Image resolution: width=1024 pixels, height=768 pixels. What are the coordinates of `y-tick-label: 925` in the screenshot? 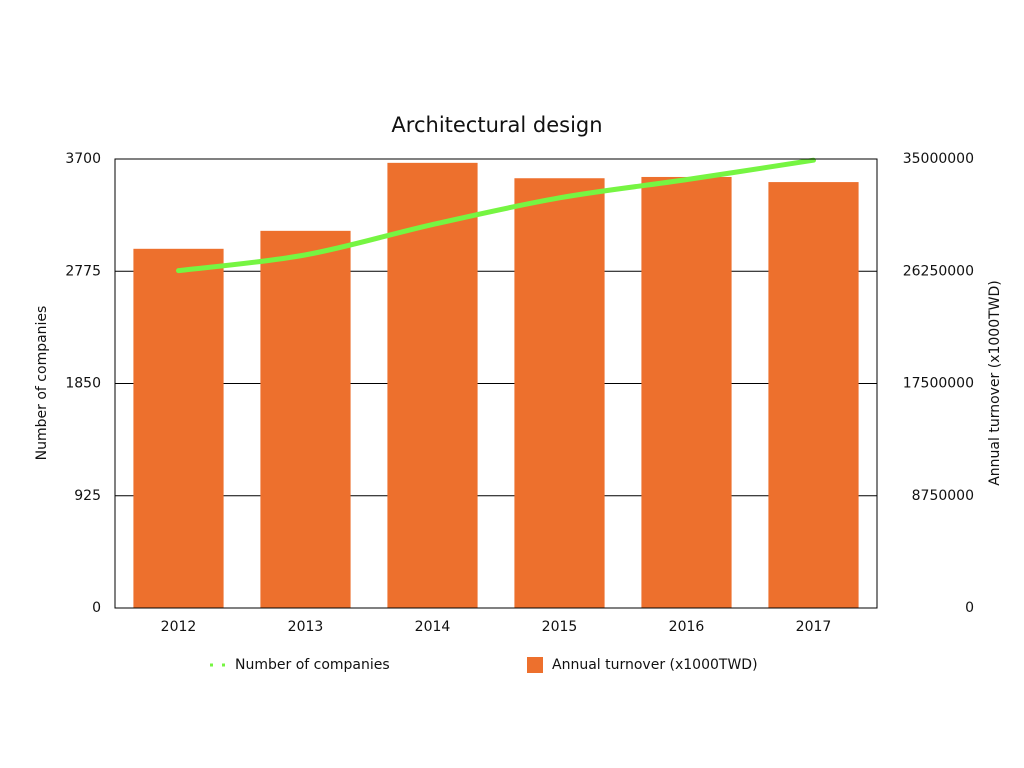 It's located at (87, 496).